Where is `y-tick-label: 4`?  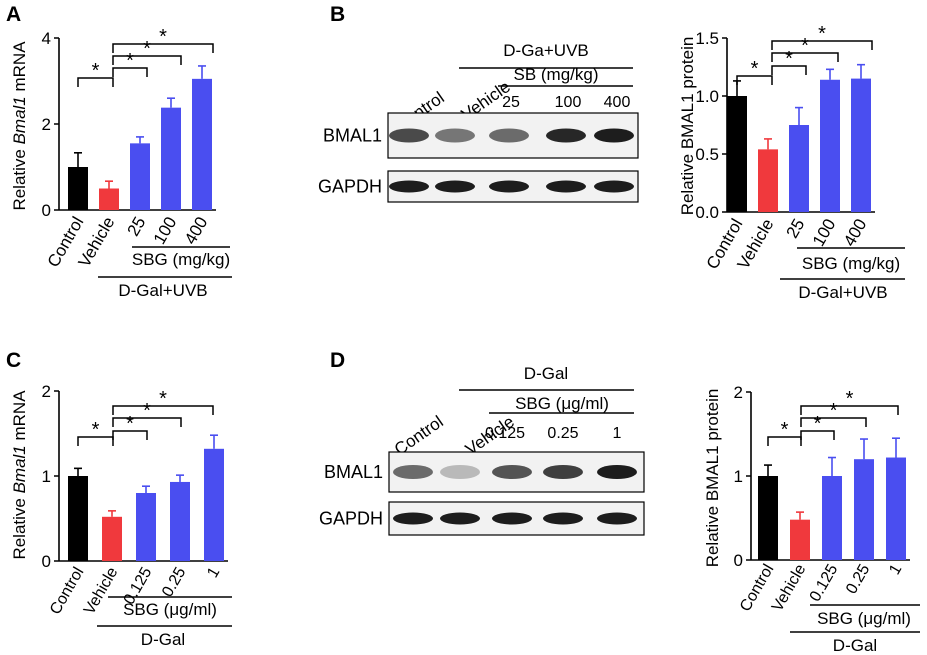
y-tick-label: 4 is located at coordinates (46, 38).